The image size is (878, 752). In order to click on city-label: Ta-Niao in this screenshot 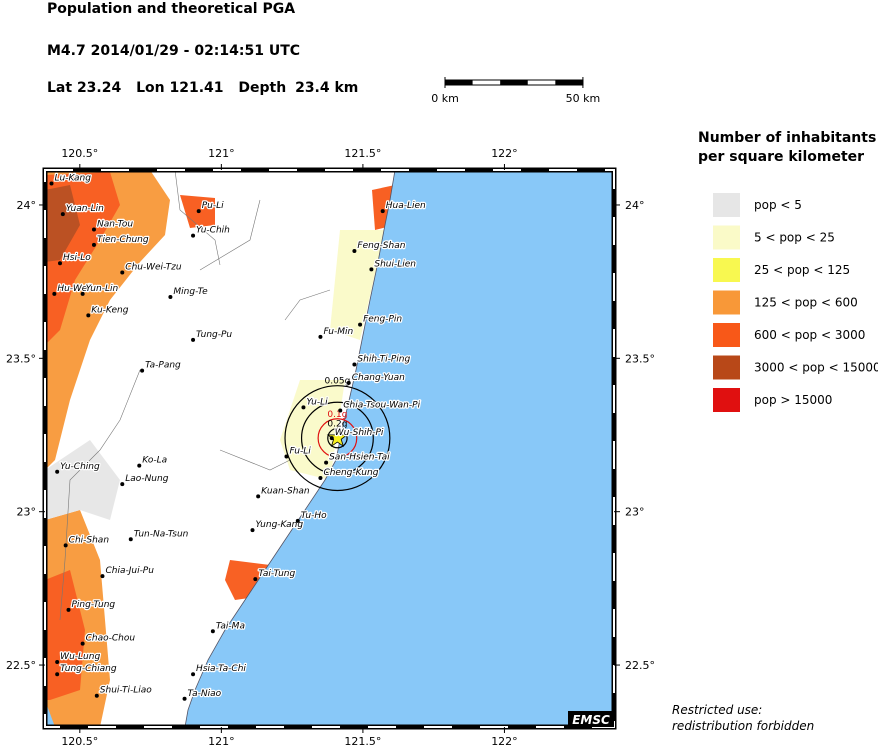, I will do `click(205, 694)`.